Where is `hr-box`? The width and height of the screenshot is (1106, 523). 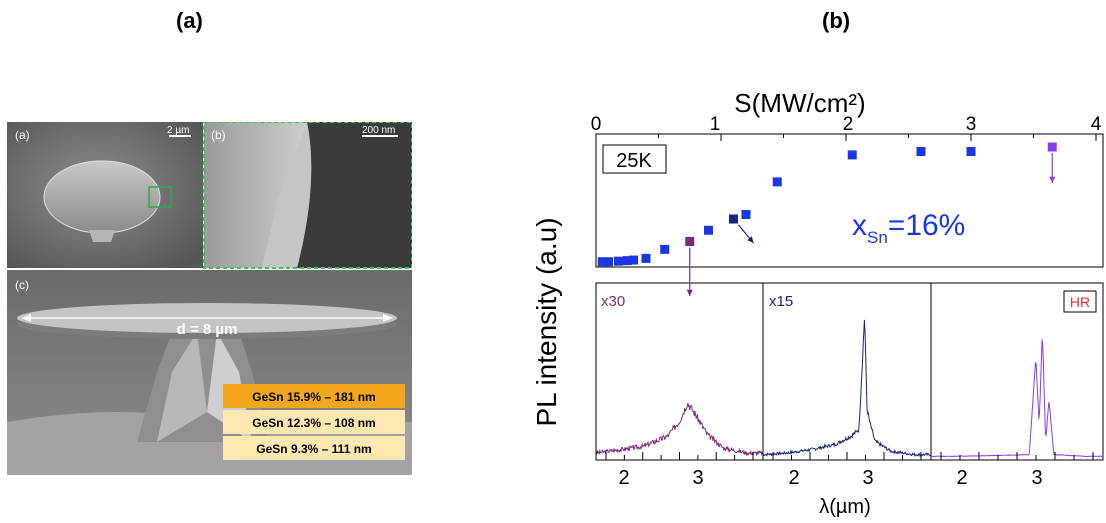 hr-box is located at coordinates (1080, 301).